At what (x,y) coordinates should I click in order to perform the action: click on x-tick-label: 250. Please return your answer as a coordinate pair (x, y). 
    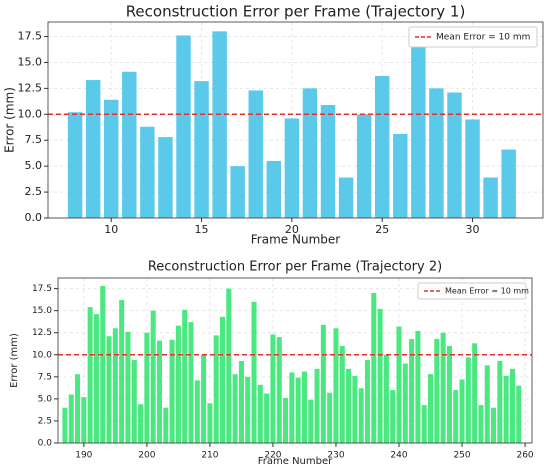
    Looking at the image, I should click on (461, 456).